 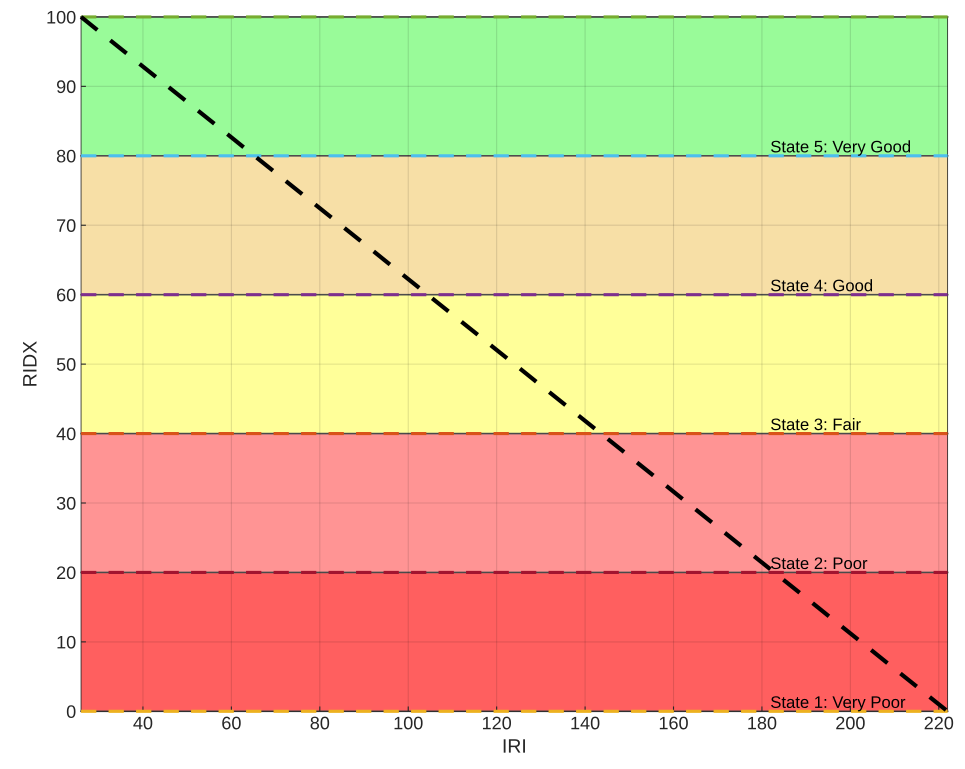 What do you see at coordinates (840, 148) in the screenshot?
I see `band-label: State 5: Very Good` at bounding box center [840, 148].